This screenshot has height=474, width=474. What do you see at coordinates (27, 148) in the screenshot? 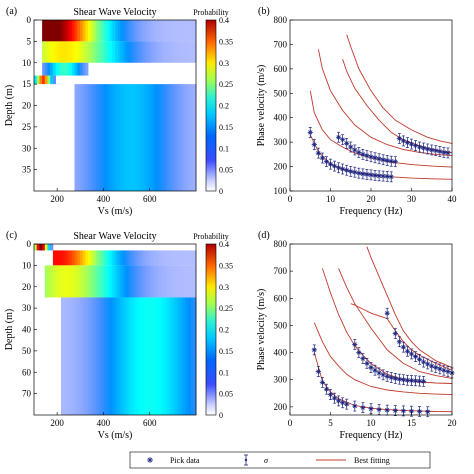
I see `y-tick-label: 30` at bounding box center [27, 148].